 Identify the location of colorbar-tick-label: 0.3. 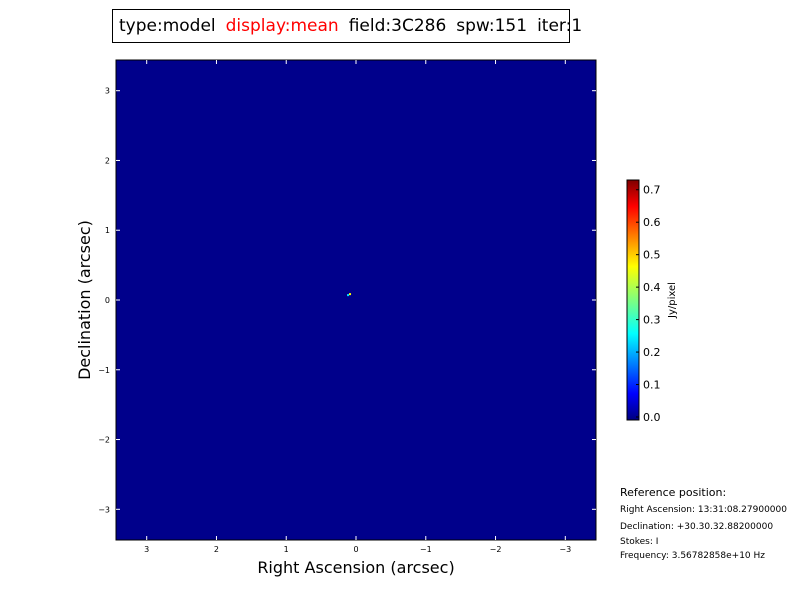
(652, 320).